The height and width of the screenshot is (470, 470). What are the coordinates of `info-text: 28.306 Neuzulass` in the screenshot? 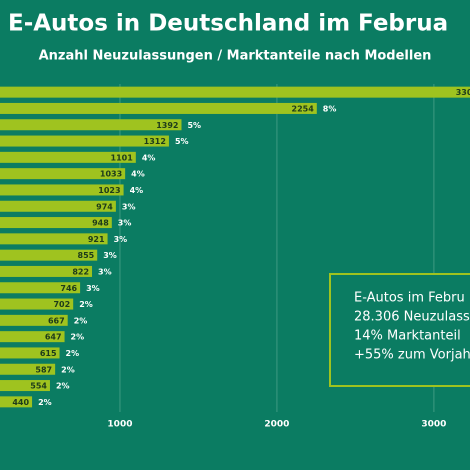 It's located at (412, 317).